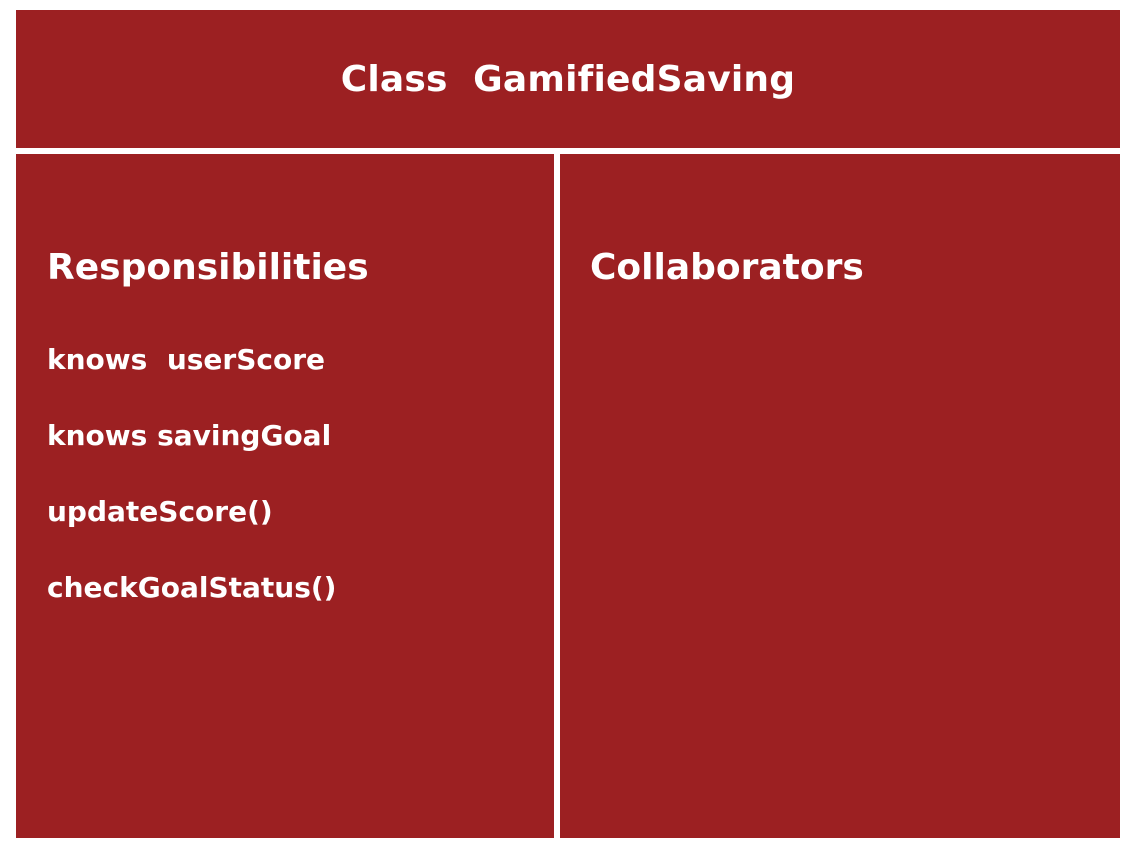 The width and height of the screenshot is (1138, 852). I want to click on class-title: Class GamifiedSaving, so click(568, 79).